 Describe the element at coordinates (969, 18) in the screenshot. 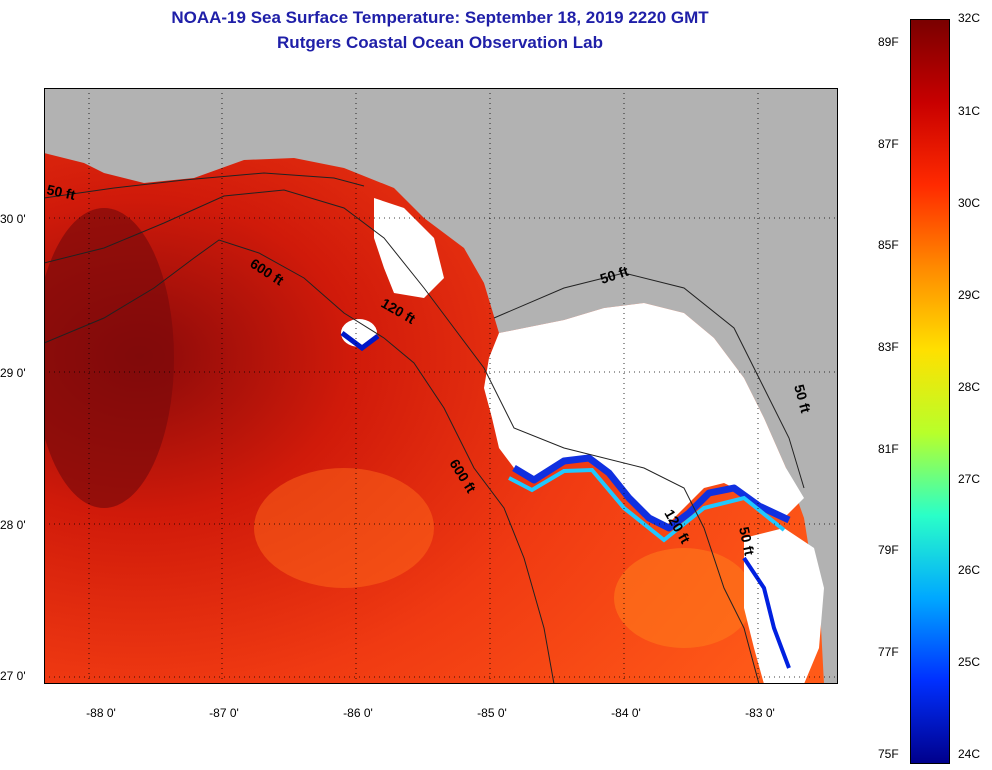

I see `colorbar-celsius-label: 32C` at that location.